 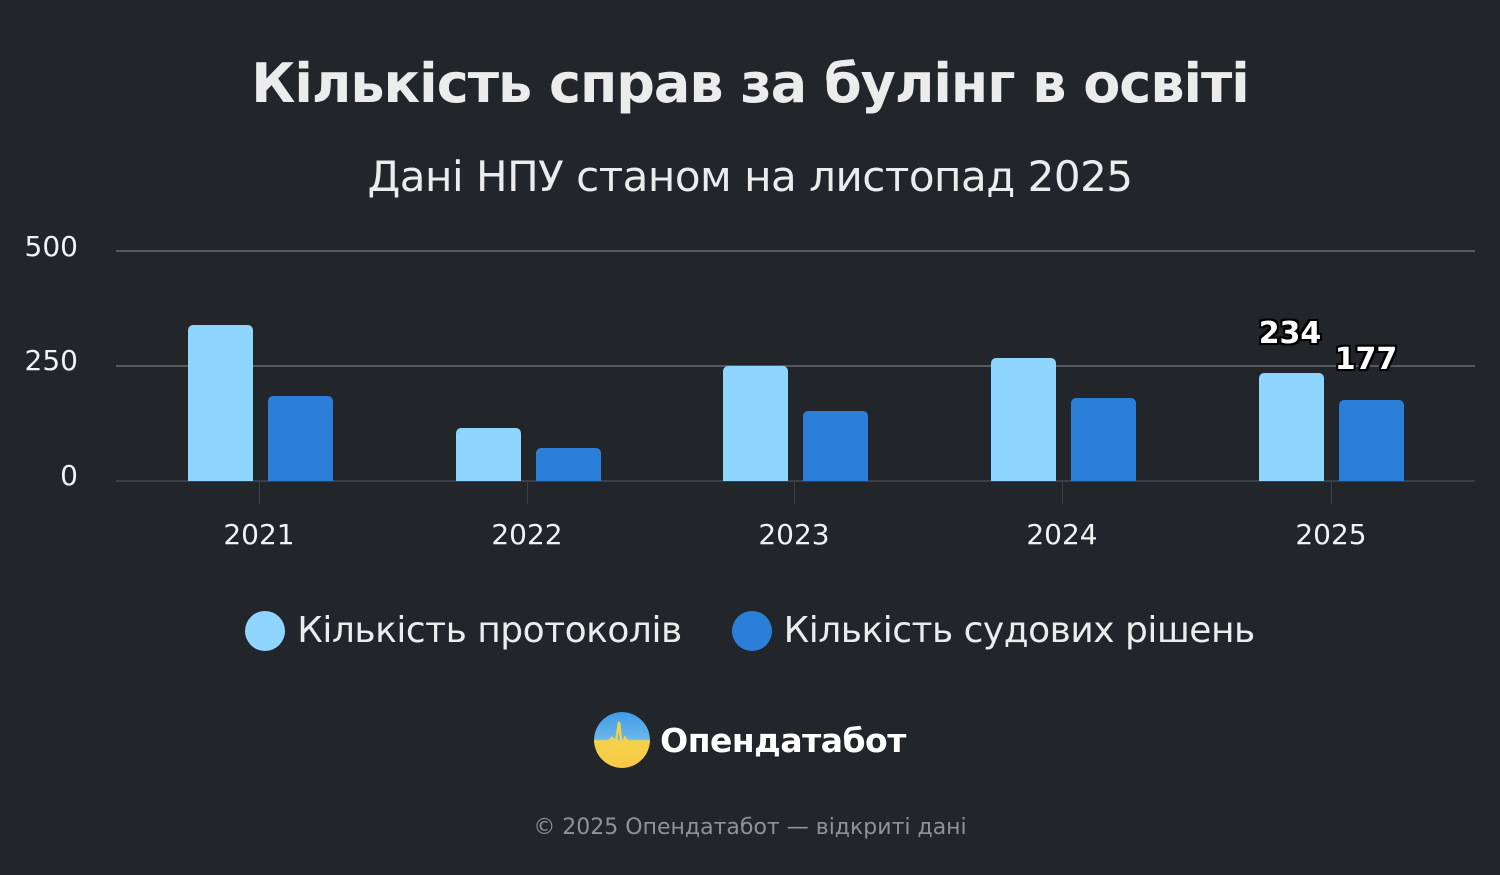 I want to click on y-tick-label: 250, so click(x=51, y=360).